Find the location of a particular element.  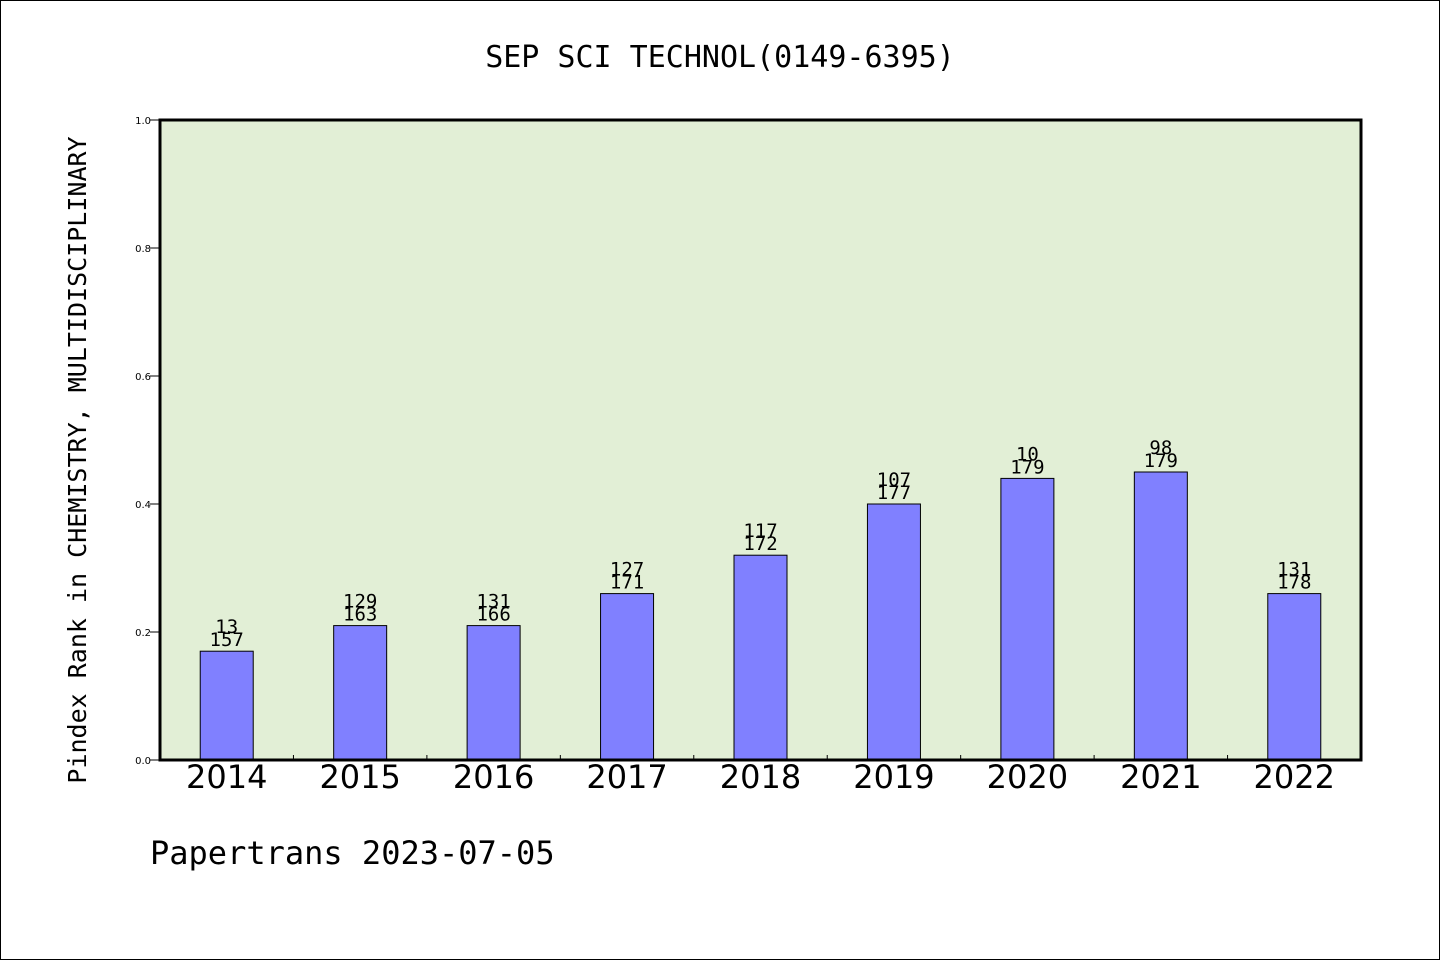

bar-rank-label: 10 is located at coordinates (1027, 454).